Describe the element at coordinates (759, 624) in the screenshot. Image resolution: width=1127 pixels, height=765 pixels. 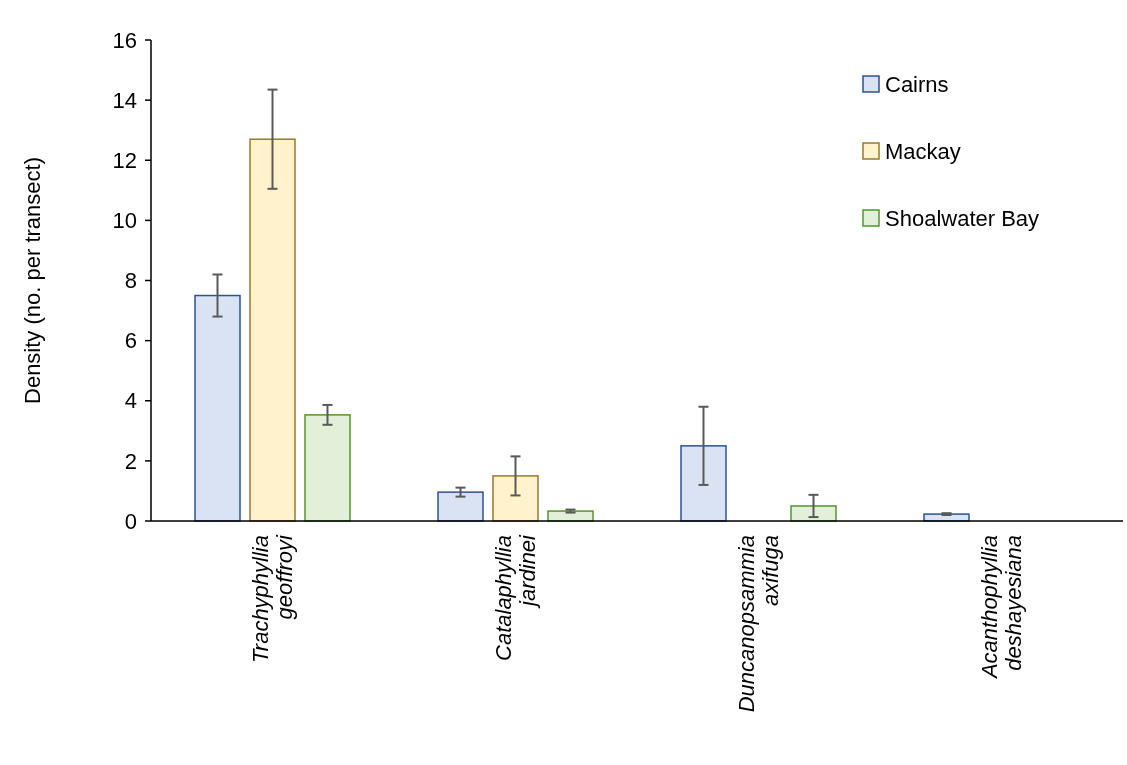
I see `x-tick-label: Duncanopsammia axifuga` at that location.